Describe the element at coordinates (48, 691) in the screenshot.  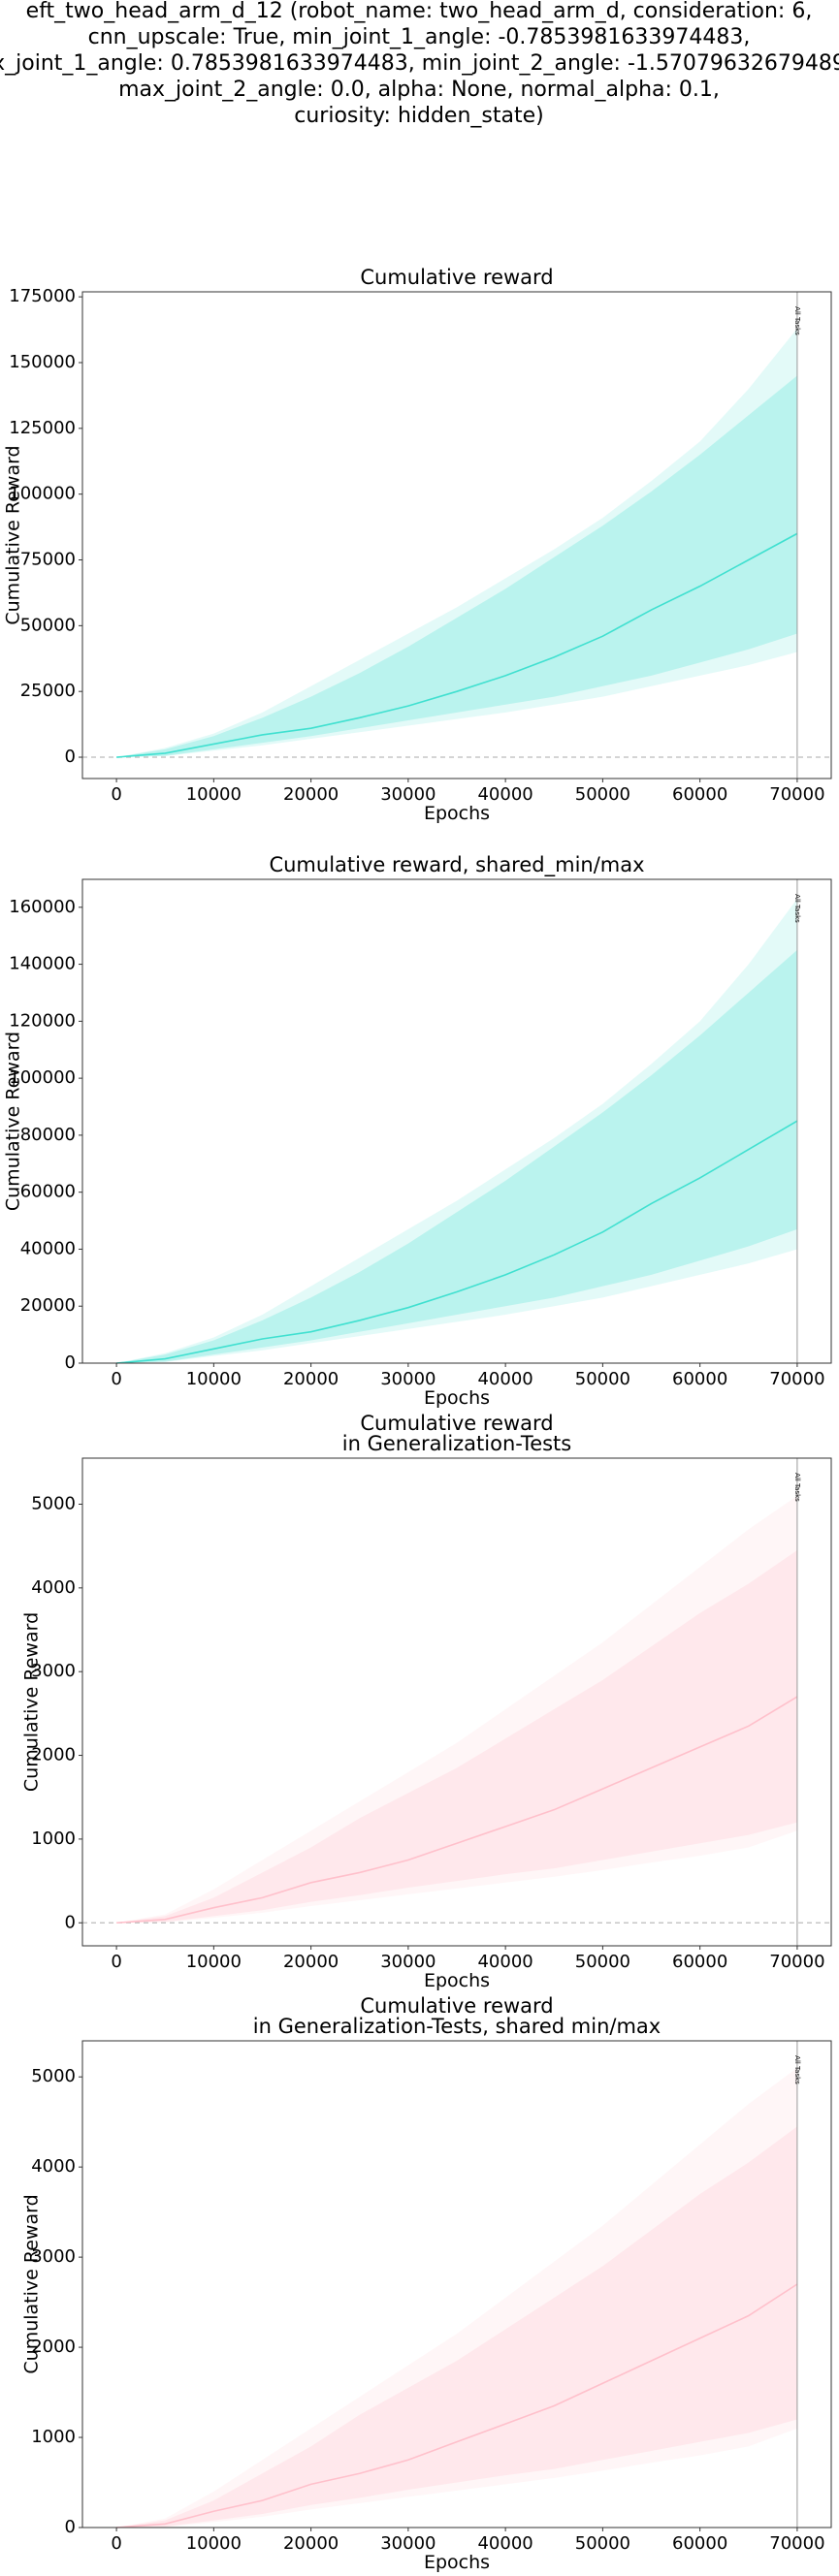
I see `y-tick-label: 25000` at that location.